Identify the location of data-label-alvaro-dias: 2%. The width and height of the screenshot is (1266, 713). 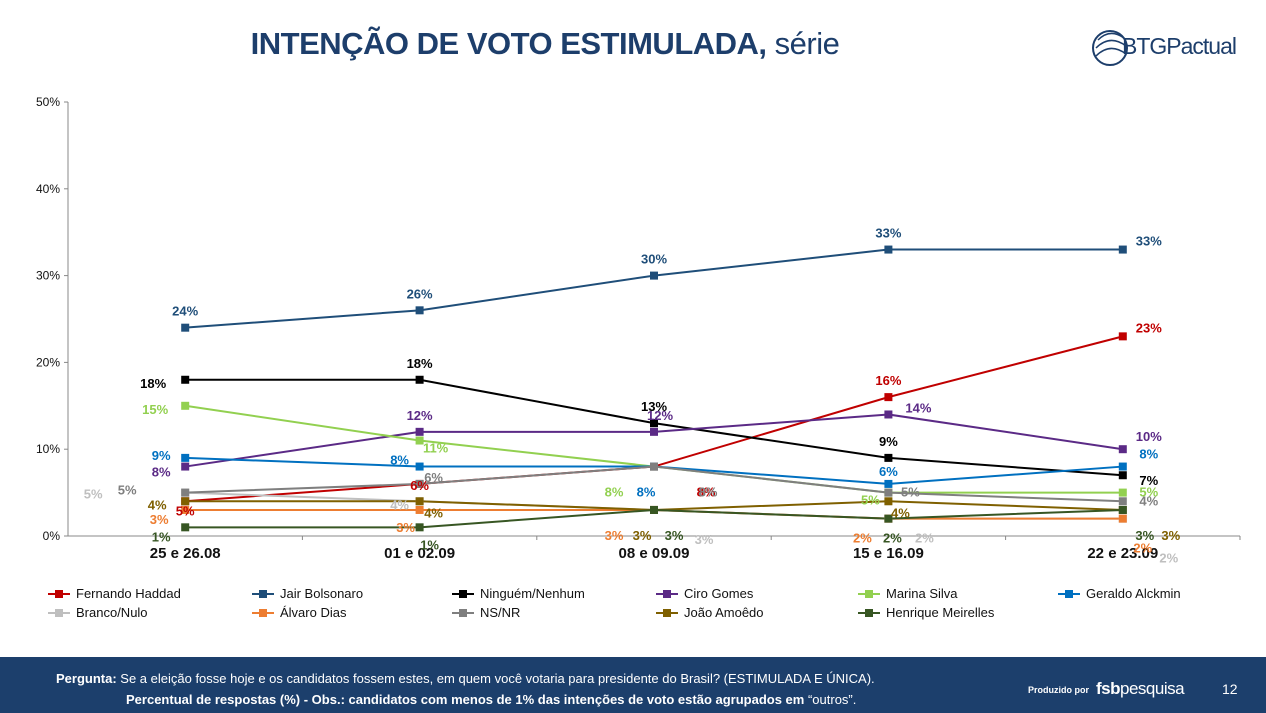
(1142, 548).